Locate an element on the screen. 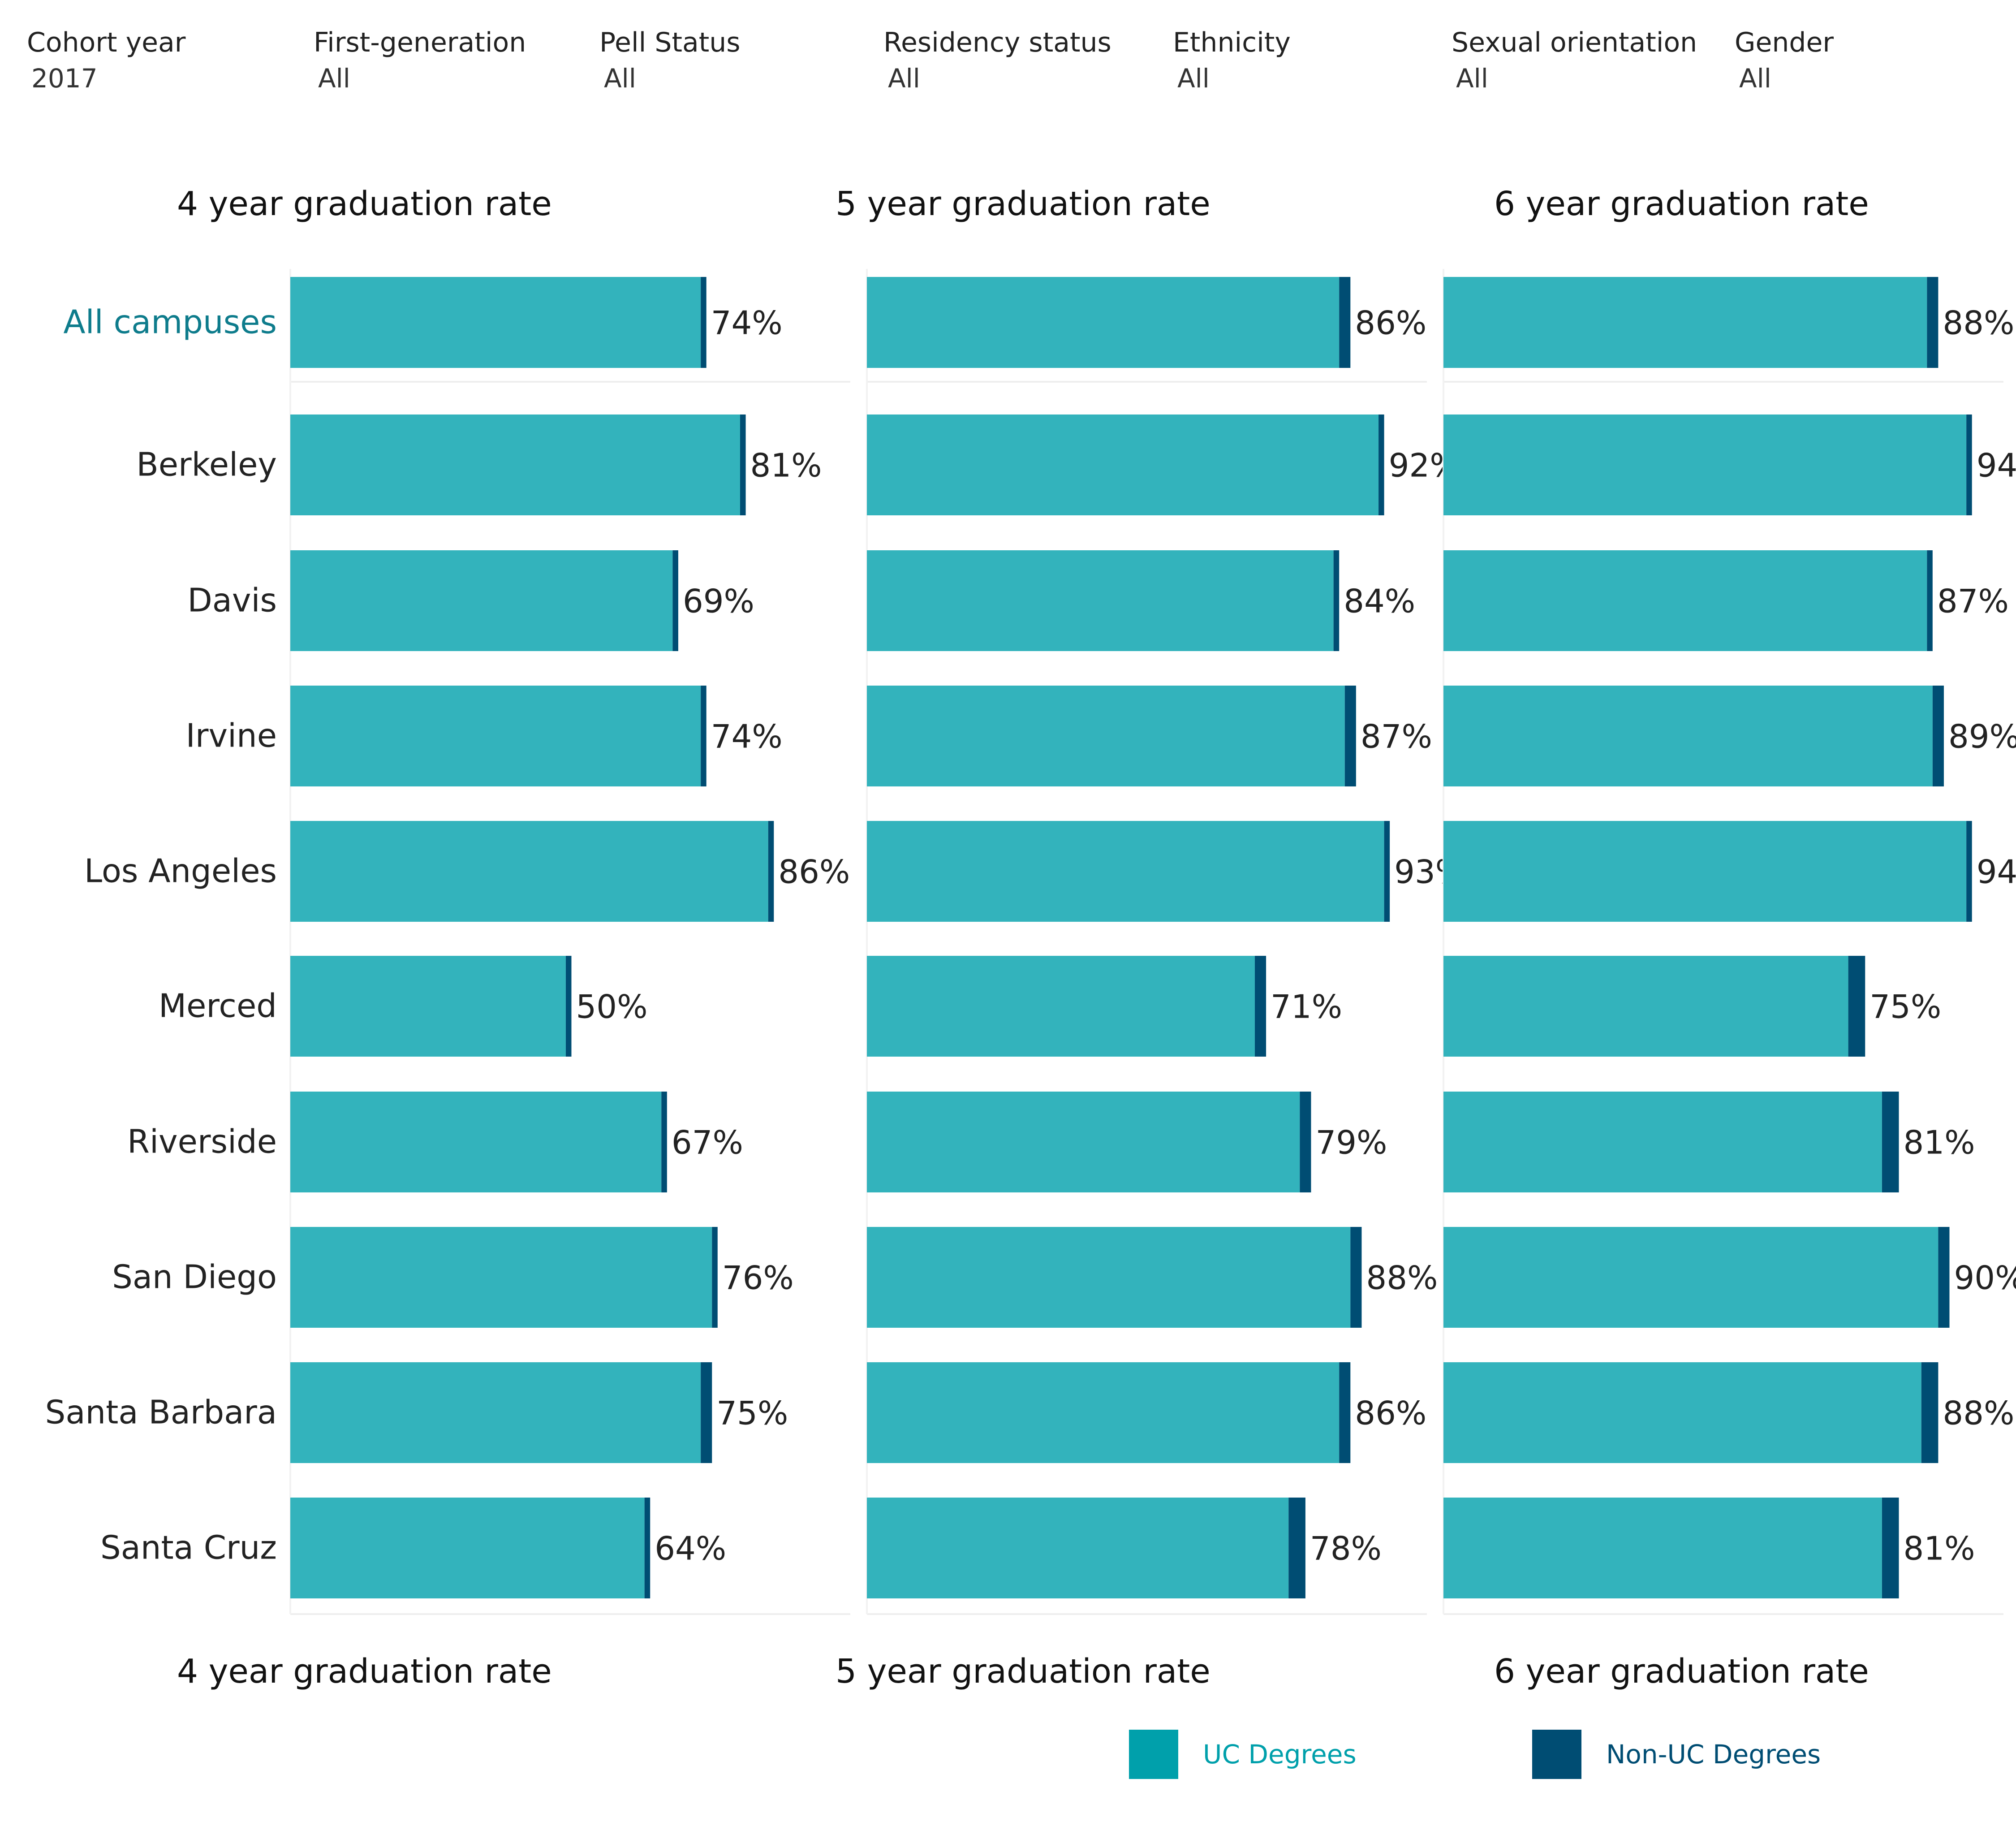 The height and width of the screenshot is (1822, 2016). data-label-santa-cruz-5yr: 78% is located at coordinates (1346, 1549).